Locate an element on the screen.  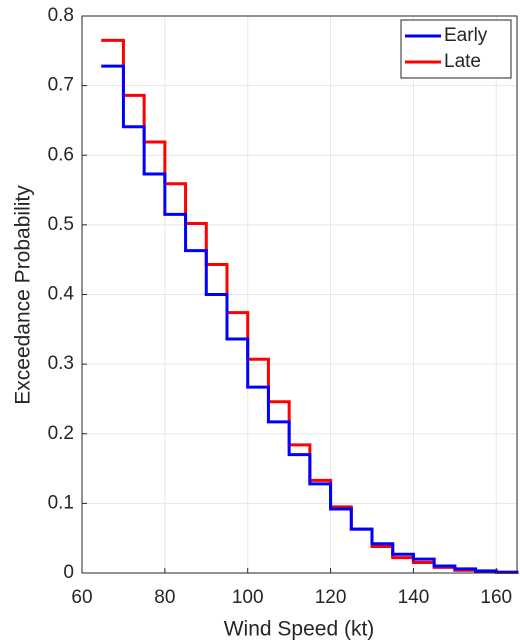
x-tick-label: 60 is located at coordinates (81, 597).